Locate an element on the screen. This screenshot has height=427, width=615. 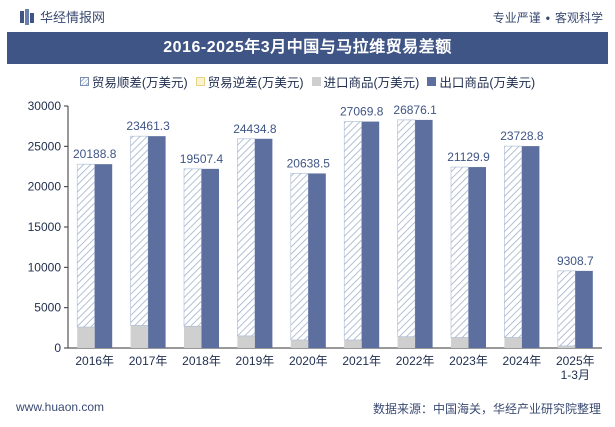
x-tick-label: 1-3月 is located at coordinates (575, 375).